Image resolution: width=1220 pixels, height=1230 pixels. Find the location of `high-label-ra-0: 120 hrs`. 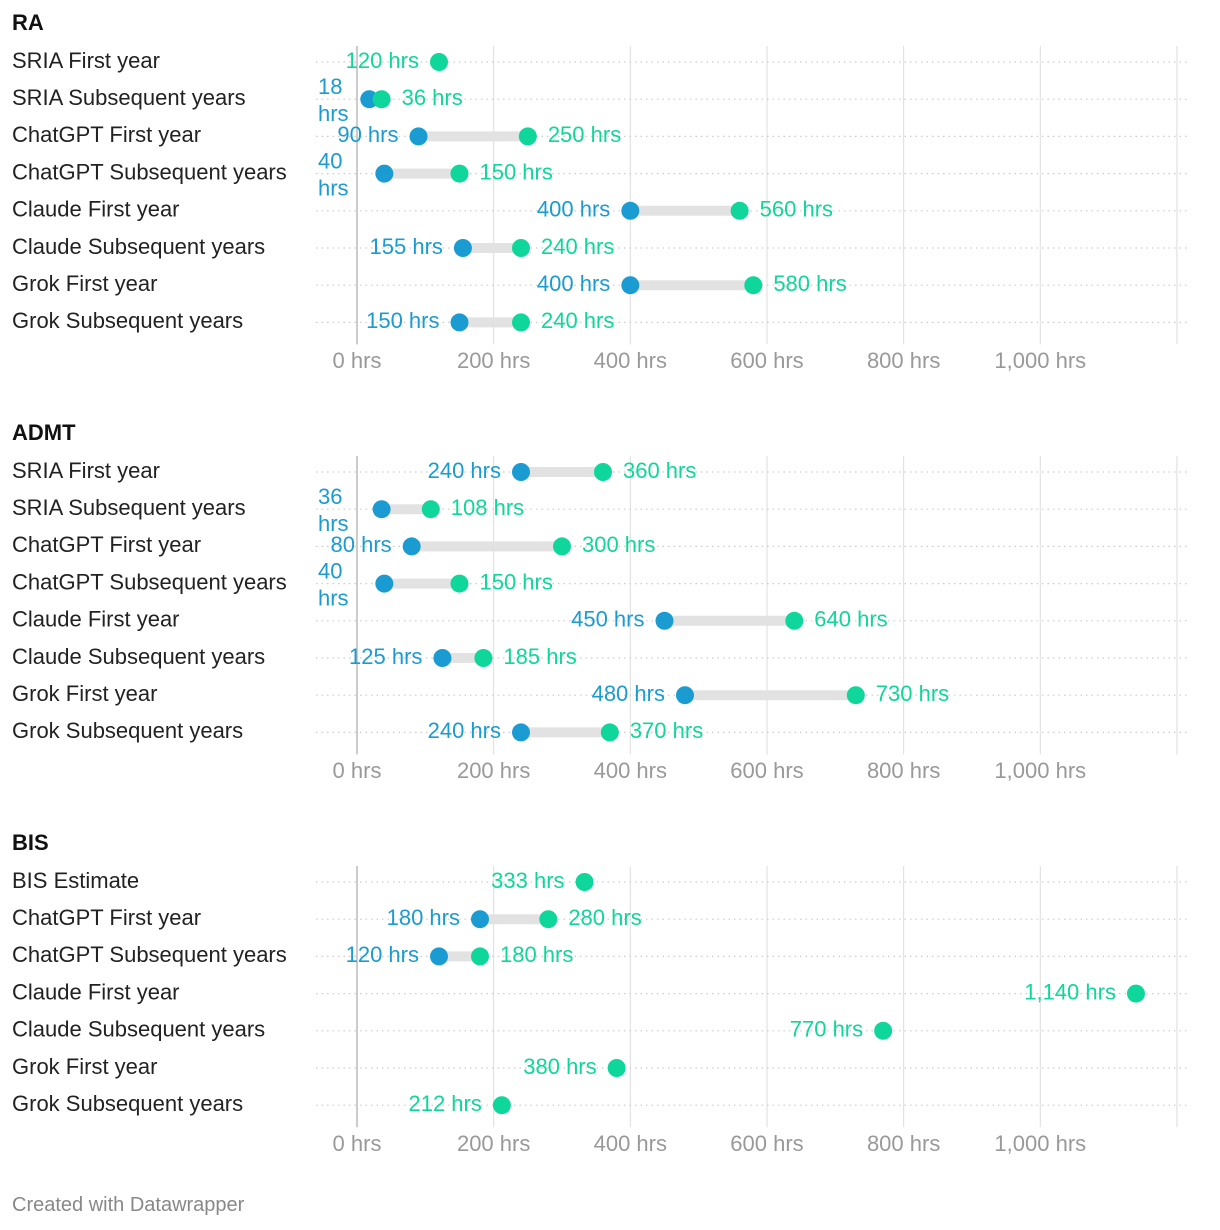

high-label-ra-0: 120 hrs is located at coordinates (382, 60).